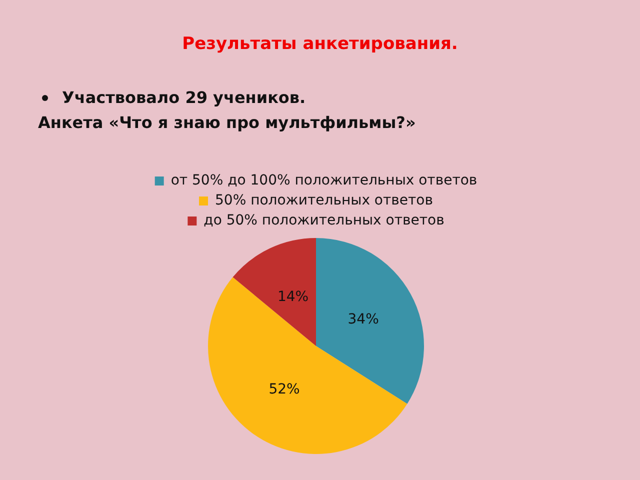  Describe the element at coordinates (293, 296) in the screenshot. I see `data-label: 14%` at that location.